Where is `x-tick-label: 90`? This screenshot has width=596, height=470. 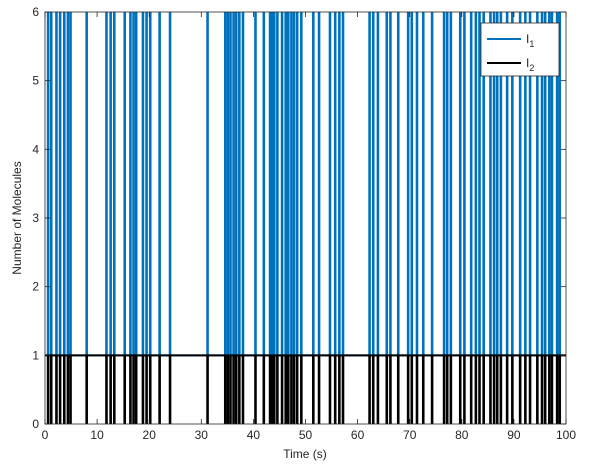 x-tick-label: 90 is located at coordinates (514, 435).